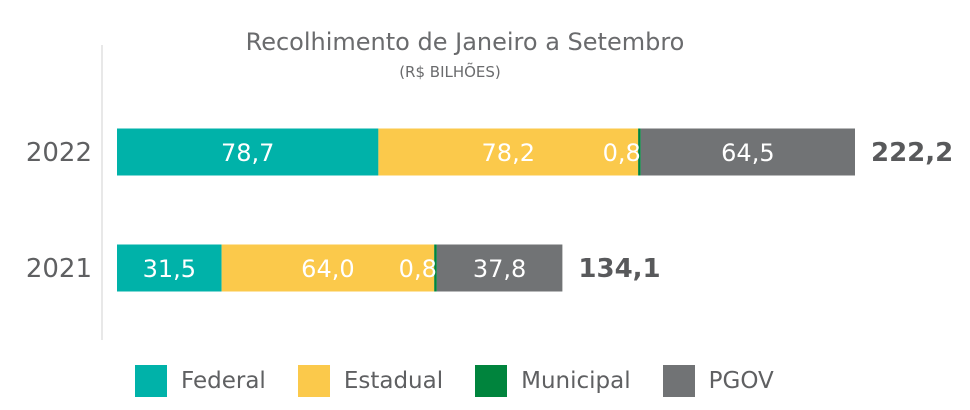 Image resolution: width=970 pixels, height=410 pixels. I want to click on legend-label-federal: Federal, so click(223, 381).